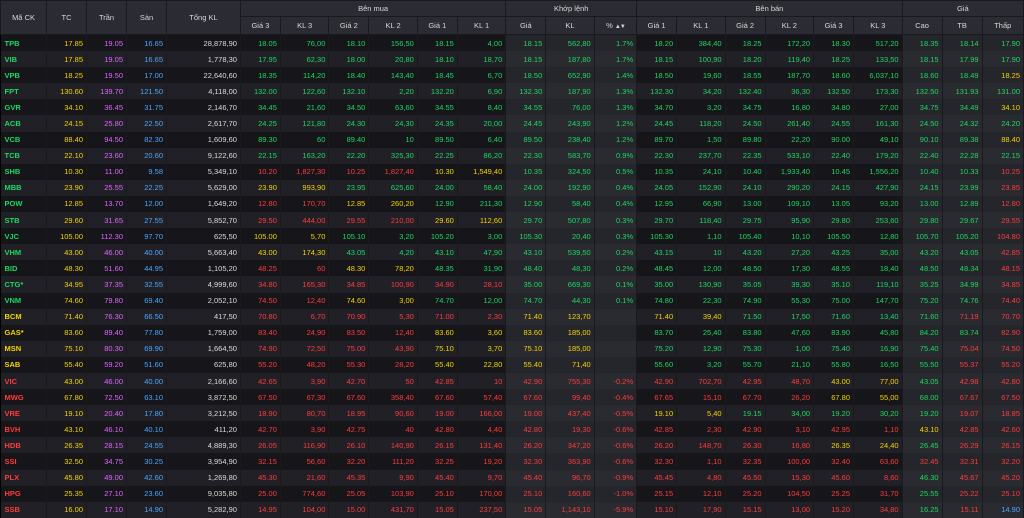 This screenshot has height=518, width=1024. I want to click on symbol-cell: GAS*, so click(24, 332).